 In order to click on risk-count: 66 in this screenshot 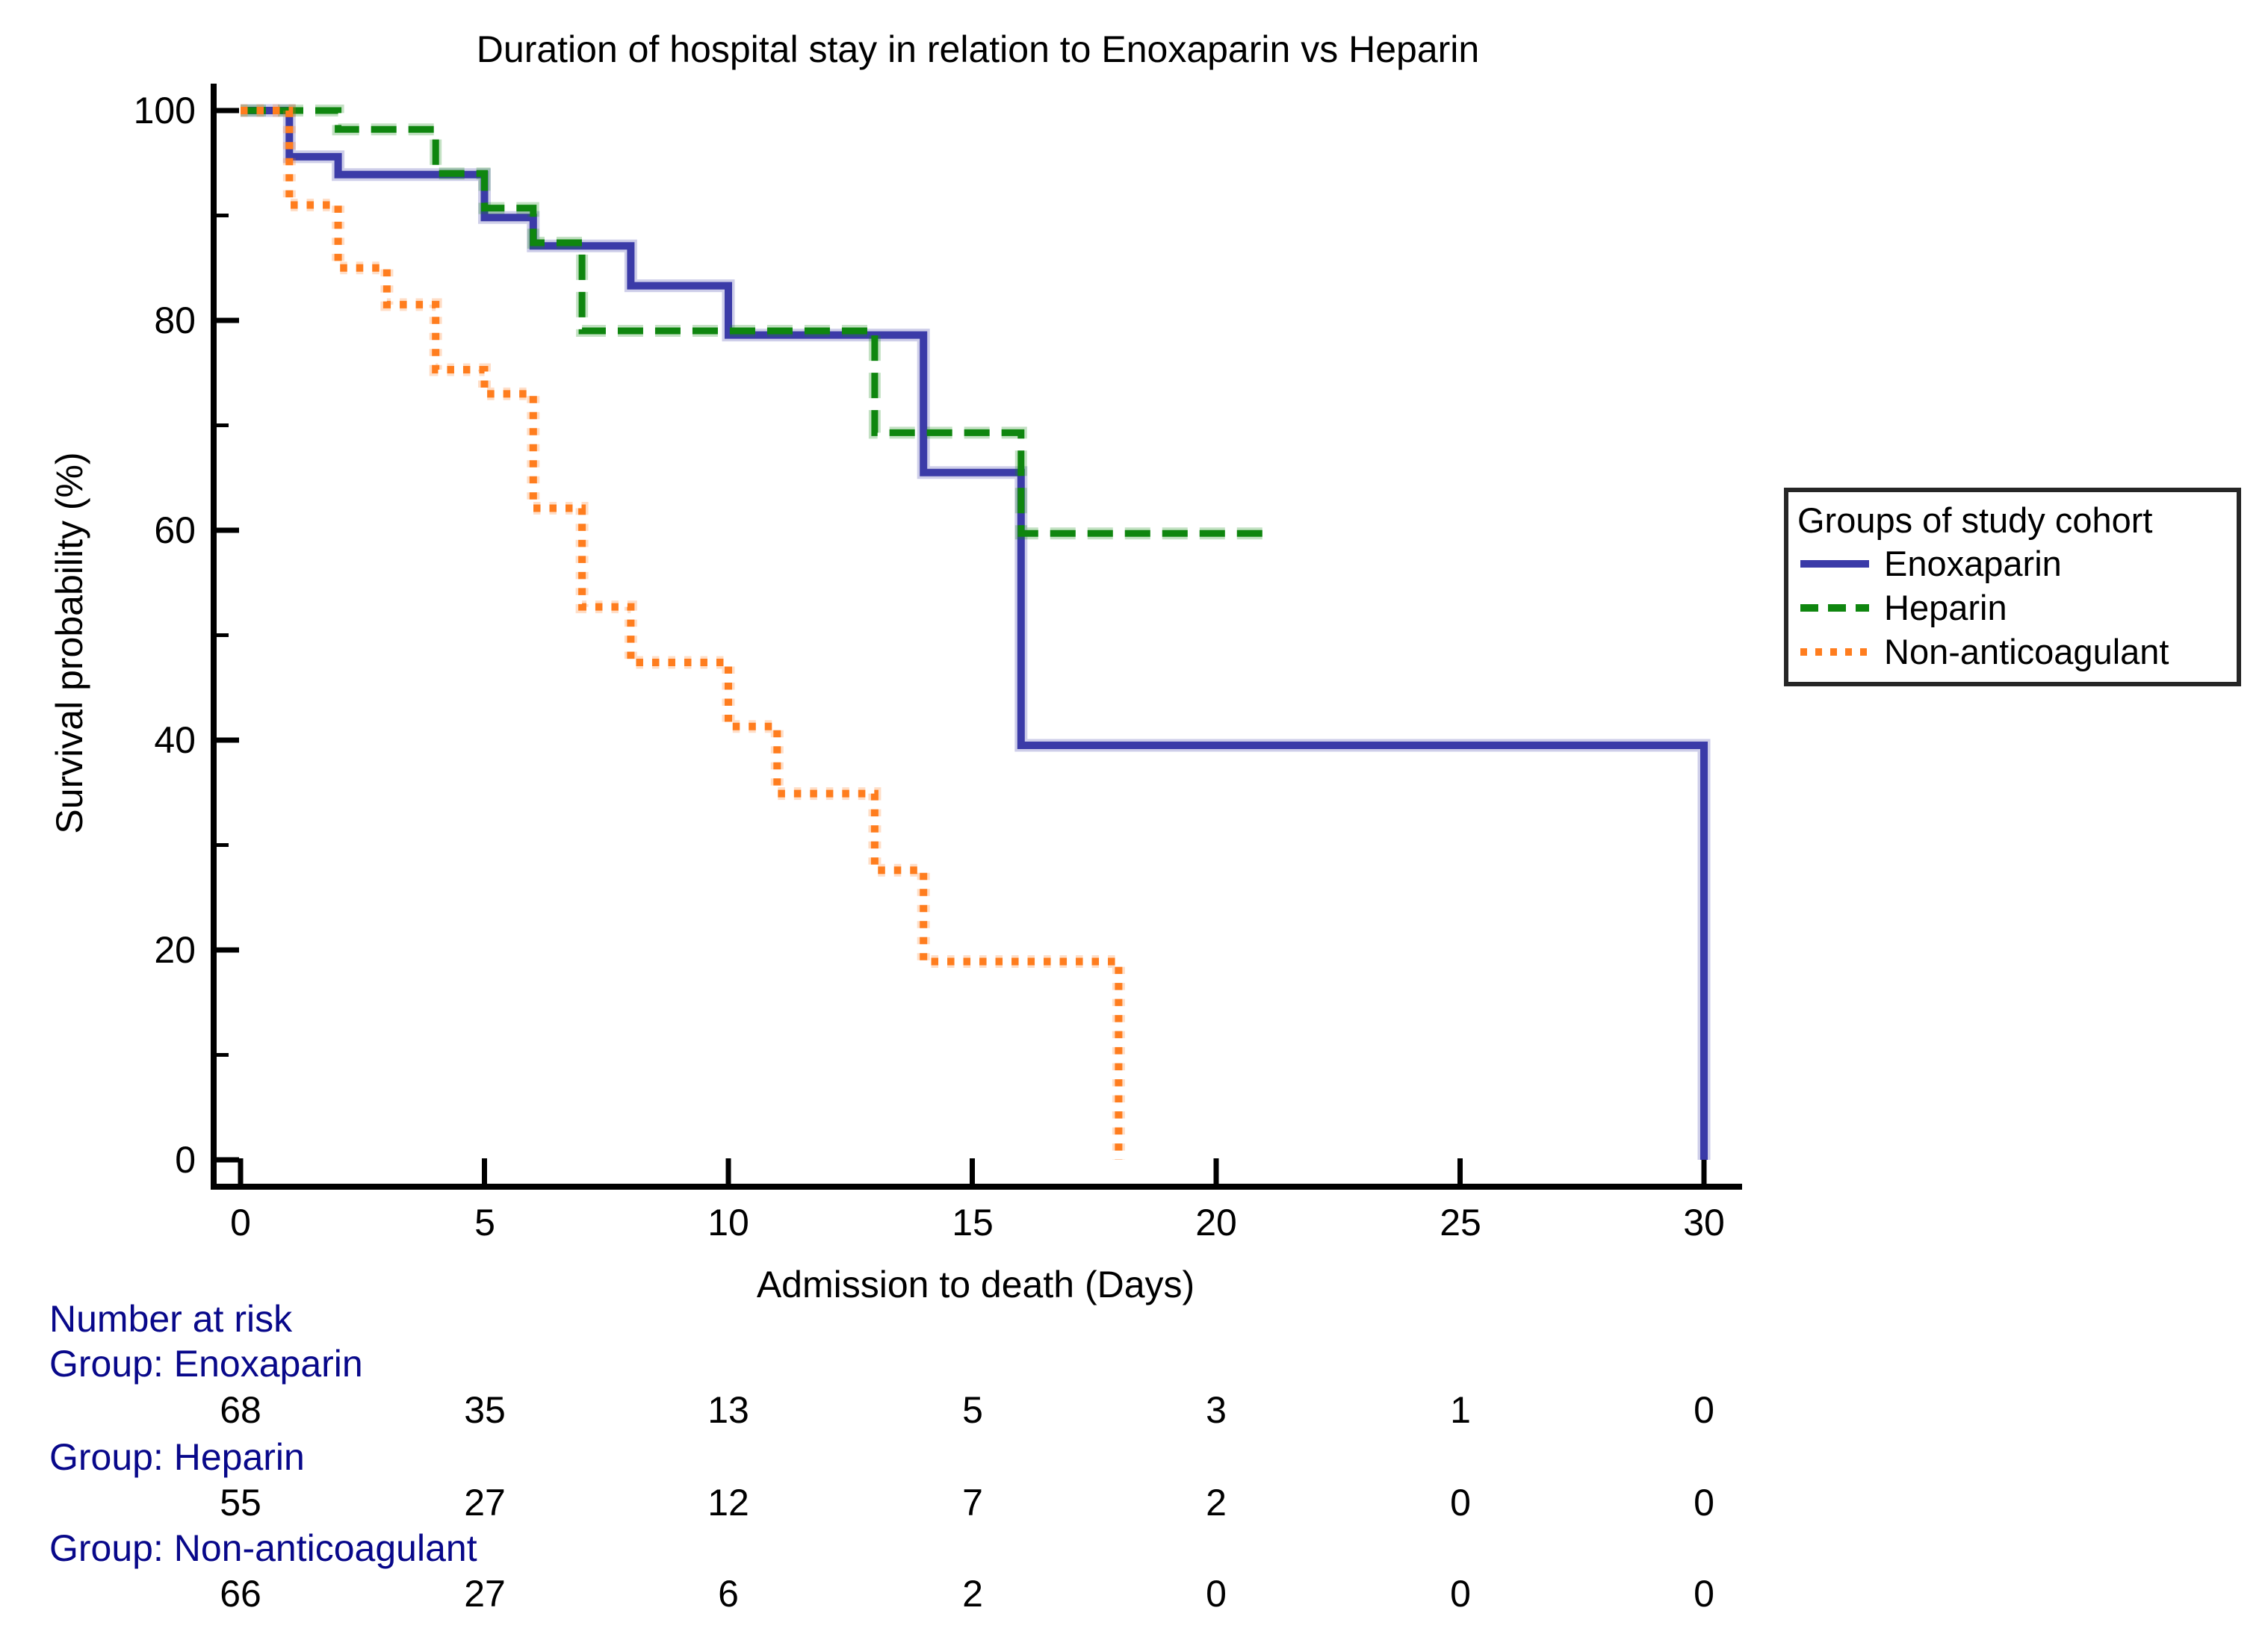, I will do `click(240, 1594)`.